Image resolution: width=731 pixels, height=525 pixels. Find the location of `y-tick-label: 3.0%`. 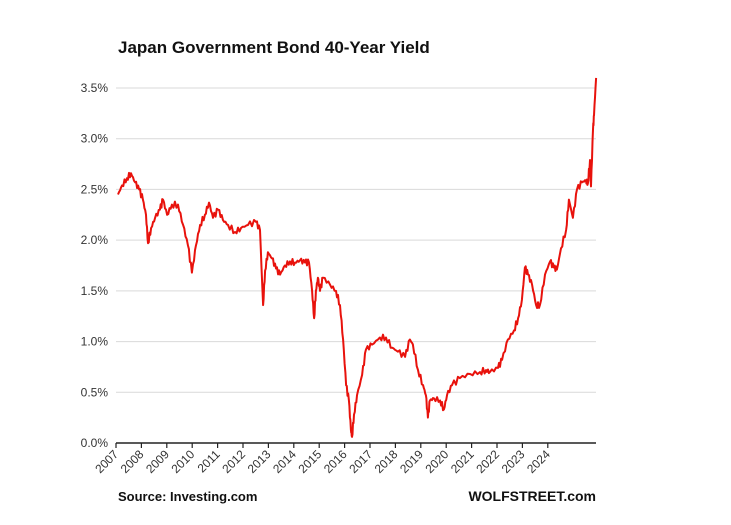

y-tick-label: 3.0% is located at coordinates (95, 139).